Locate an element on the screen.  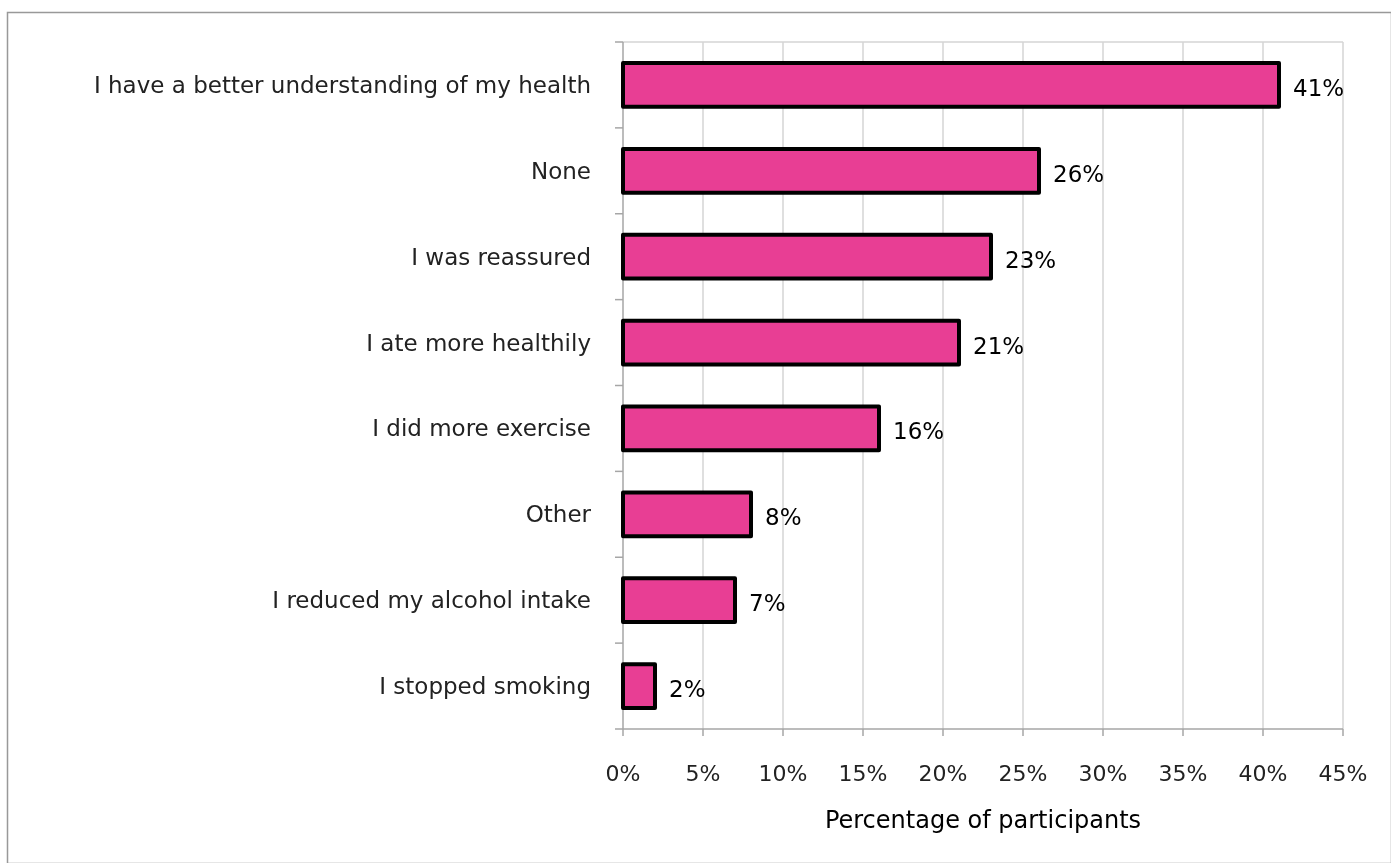
y-tick-label: I was reassured is located at coordinates (501, 256).